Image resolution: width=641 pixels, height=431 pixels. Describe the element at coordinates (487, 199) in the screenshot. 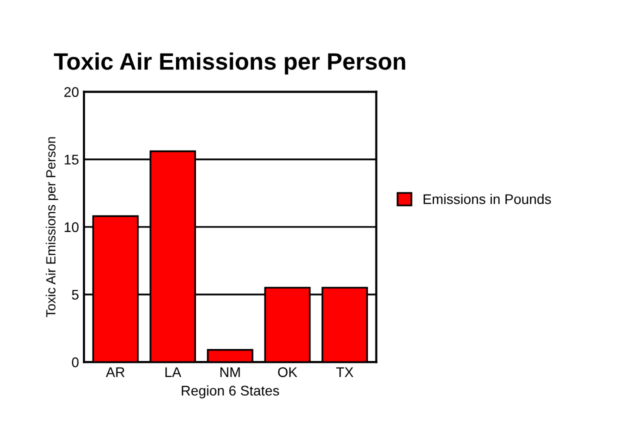

I see `legend-label: Emissions in Pounds` at that location.